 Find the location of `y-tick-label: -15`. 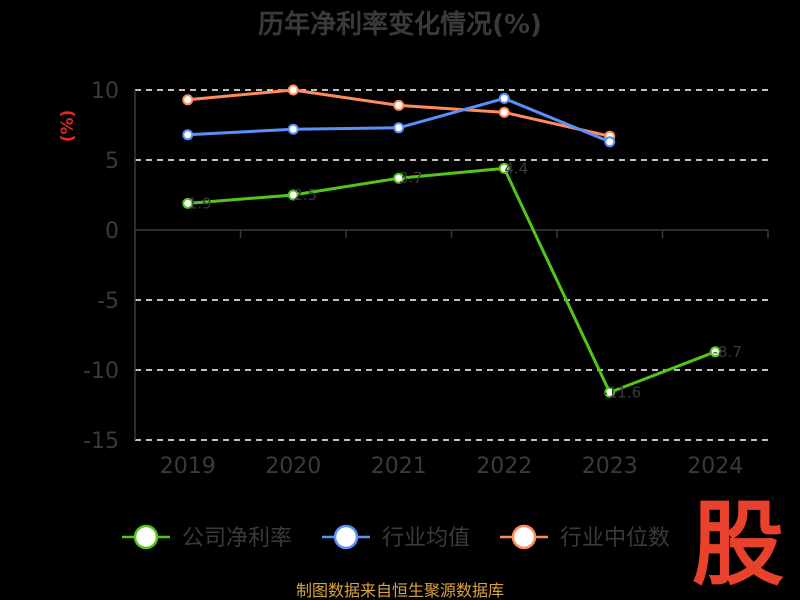

y-tick-label: -15 is located at coordinates (101, 441).